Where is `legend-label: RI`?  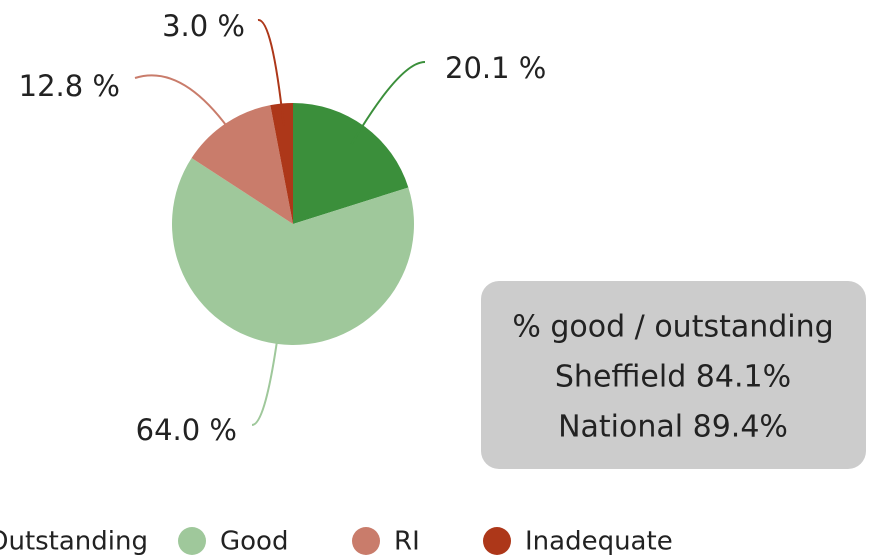
legend-label: RI is located at coordinates (407, 542).